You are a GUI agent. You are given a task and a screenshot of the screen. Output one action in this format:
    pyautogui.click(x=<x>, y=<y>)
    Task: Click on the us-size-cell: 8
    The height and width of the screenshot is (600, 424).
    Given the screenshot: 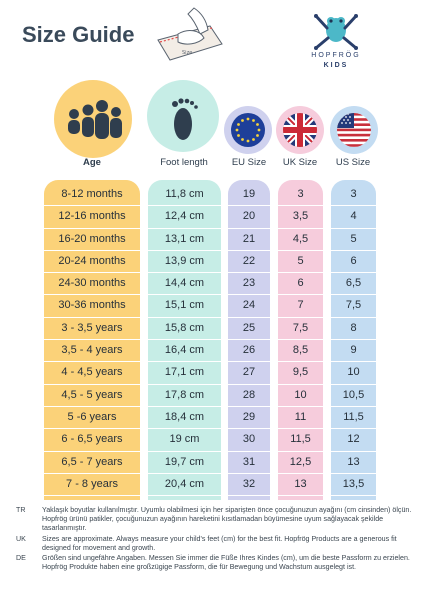 What is the action you would take?
    pyautogui.click(x=353, y=327)
    